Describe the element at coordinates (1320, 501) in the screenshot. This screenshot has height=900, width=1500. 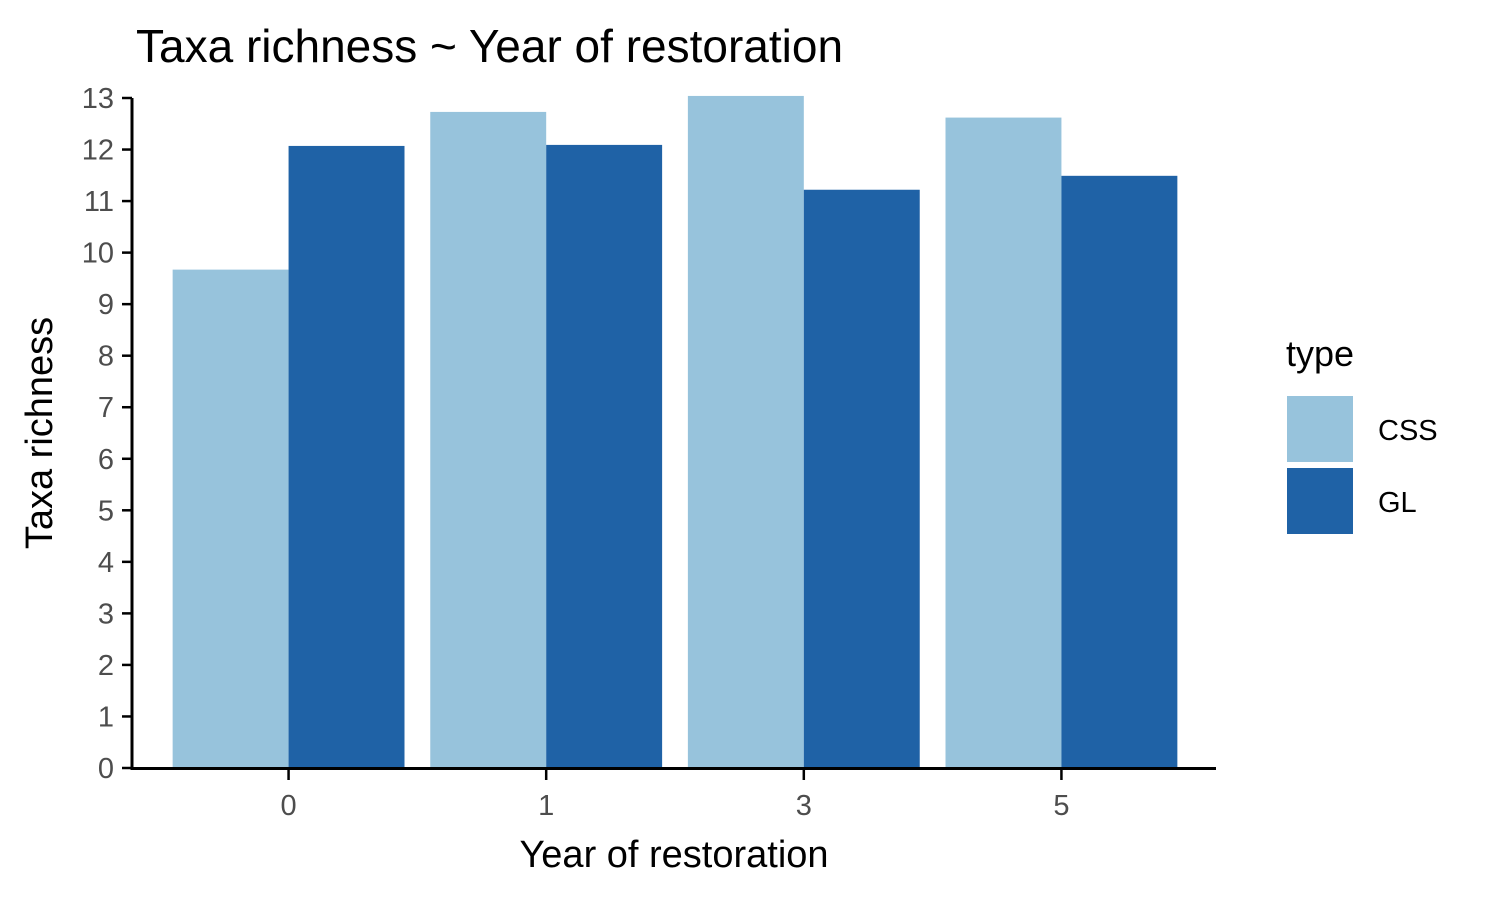
I see `legend-swatch-gl` at that location.